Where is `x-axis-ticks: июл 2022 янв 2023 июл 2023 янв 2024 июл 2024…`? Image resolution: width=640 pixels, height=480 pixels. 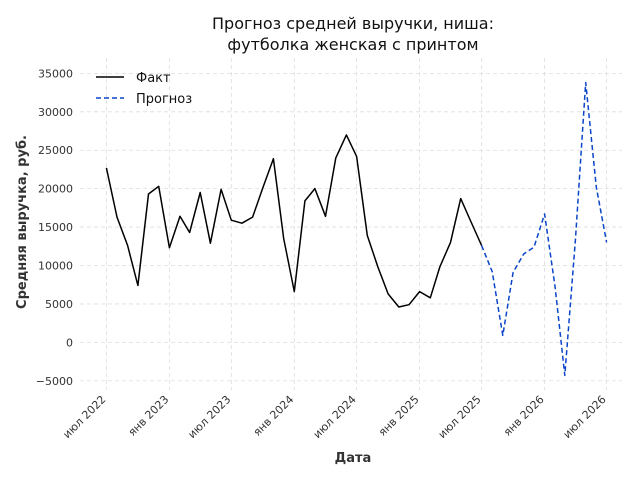 x-axis-ticks: июл 2022 янв 2023 июл 2023 янв 2024 июл 2024… is located at coordinates (334, 417).